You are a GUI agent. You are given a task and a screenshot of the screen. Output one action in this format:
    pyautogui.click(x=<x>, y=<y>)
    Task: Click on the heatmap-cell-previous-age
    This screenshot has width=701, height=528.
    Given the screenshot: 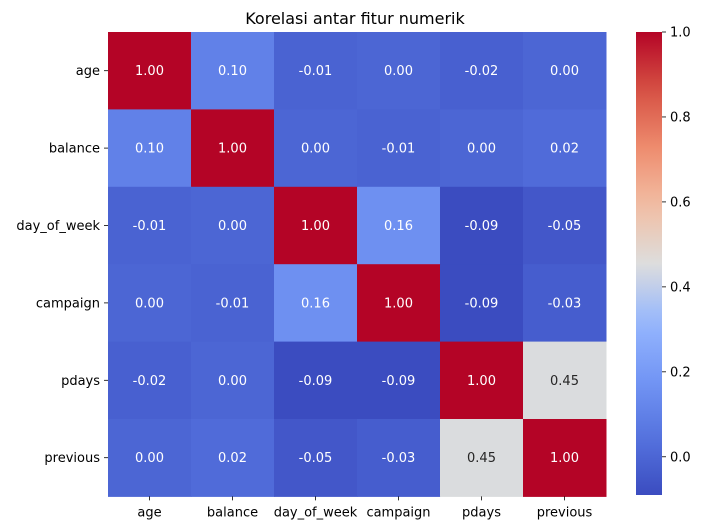 What is the action you would take?
    pyautogui.click(x=150, y=458)
    